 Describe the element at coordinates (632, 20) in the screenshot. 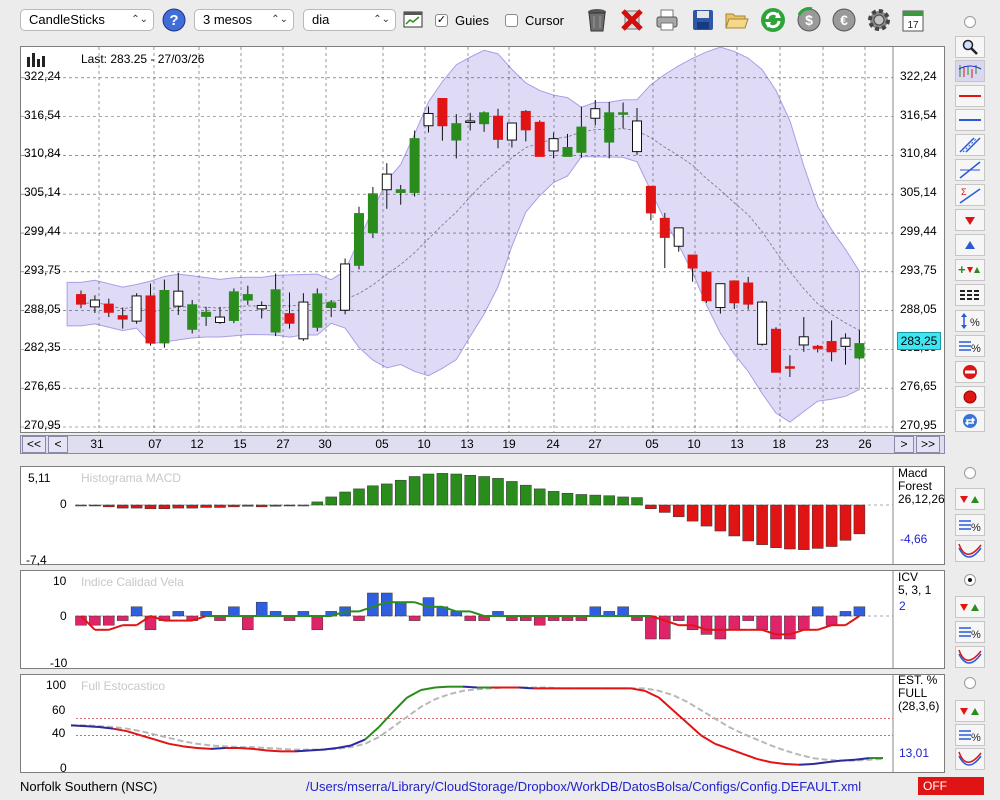

I see `delete-button` at that location.